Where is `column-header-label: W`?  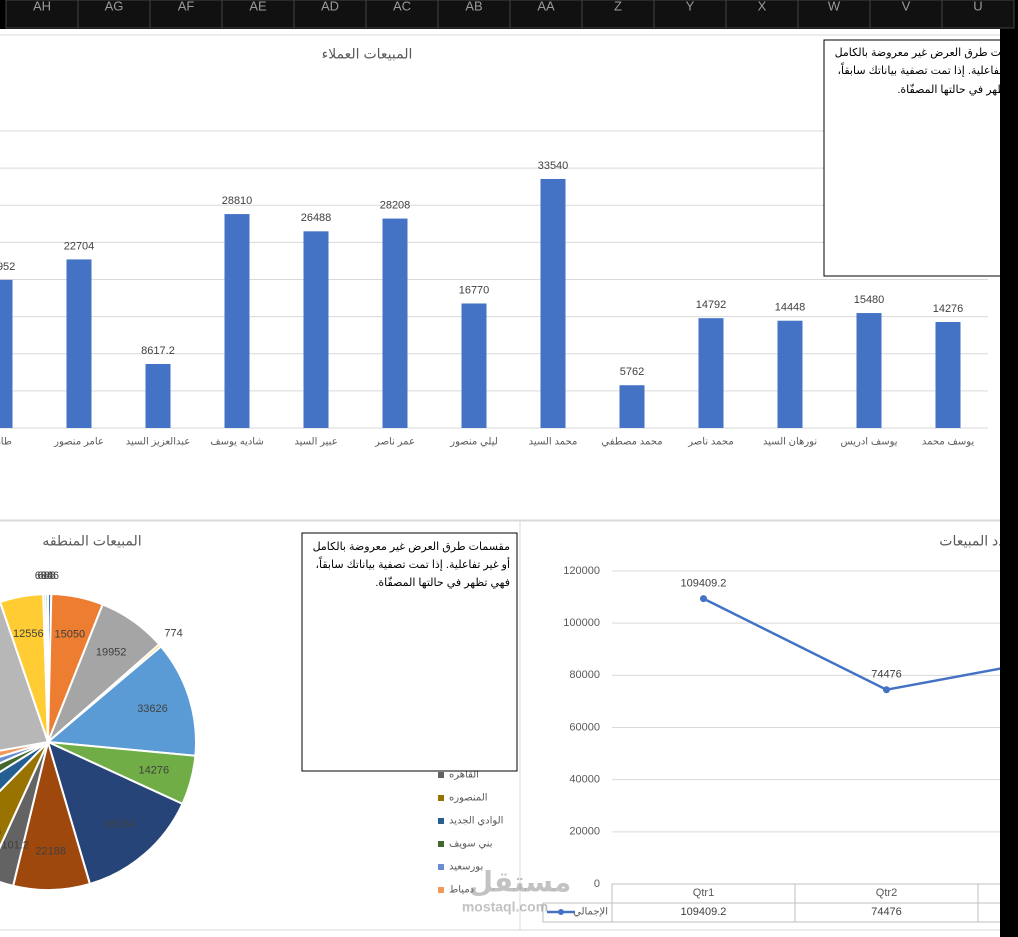 column-header-label: W is located at coordinates (834, 6).